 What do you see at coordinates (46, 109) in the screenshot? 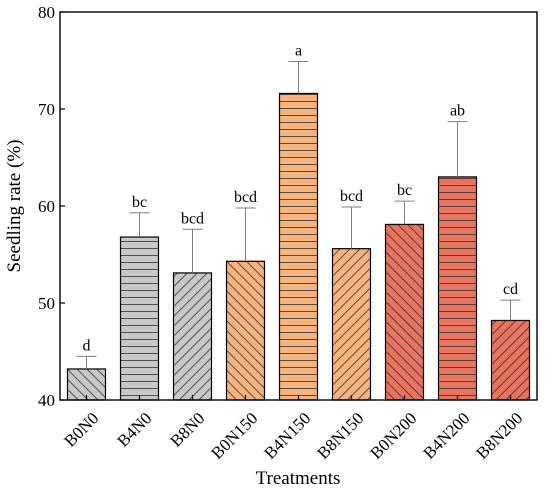
I see `y-tick-label: 70` at bounding box center [46, 109].